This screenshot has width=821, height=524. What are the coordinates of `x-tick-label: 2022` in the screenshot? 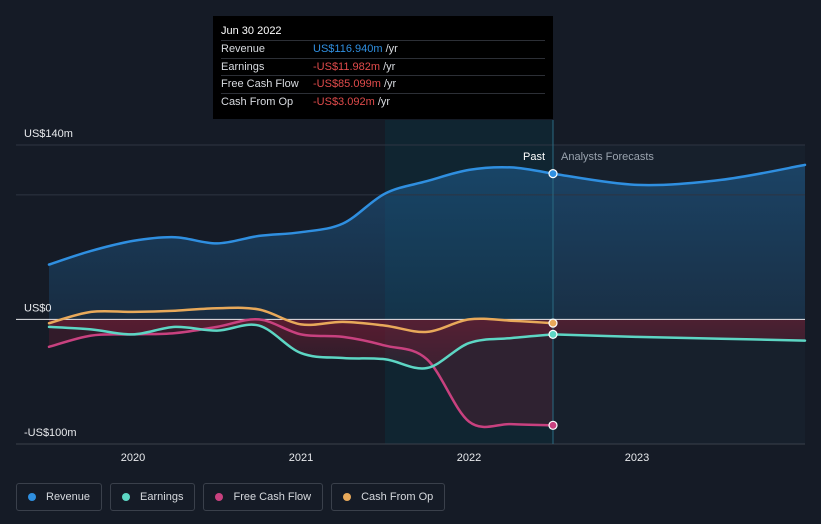 It's located at (469, 458).